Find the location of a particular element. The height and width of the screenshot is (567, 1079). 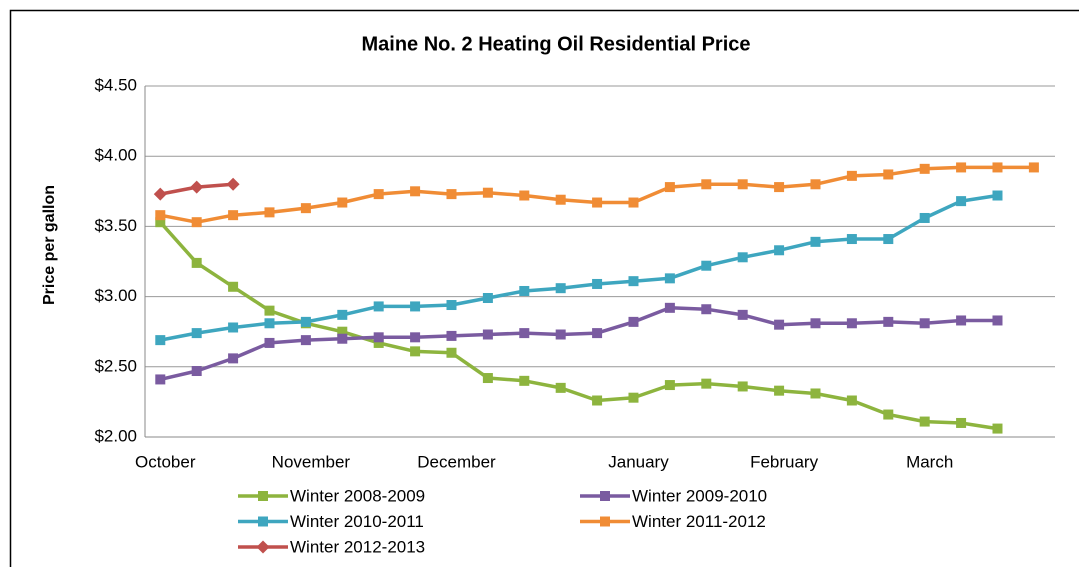

y-axis-label: Price per gallon is located at coordinates (49, 245).